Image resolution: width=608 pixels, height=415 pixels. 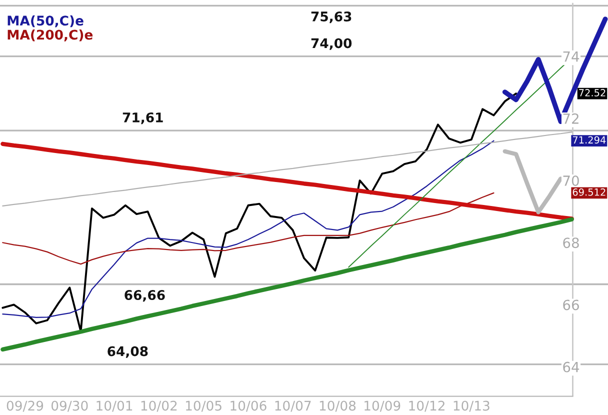 What do you see at coordinates (46, 21) in the screenshot?
I see `text: MA(50,C)e` at bounding box center [46, 21].